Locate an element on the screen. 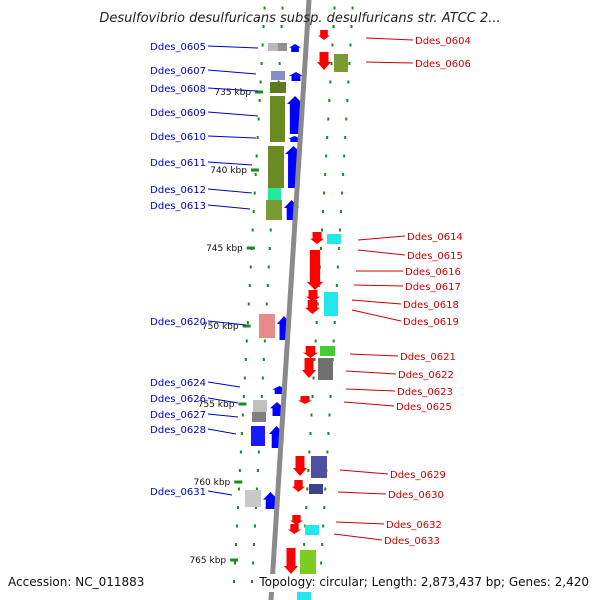 This screenshot has height=600, width=600. gene-label-reverse: Ddes_0608 is located at coordinates (178, 89).